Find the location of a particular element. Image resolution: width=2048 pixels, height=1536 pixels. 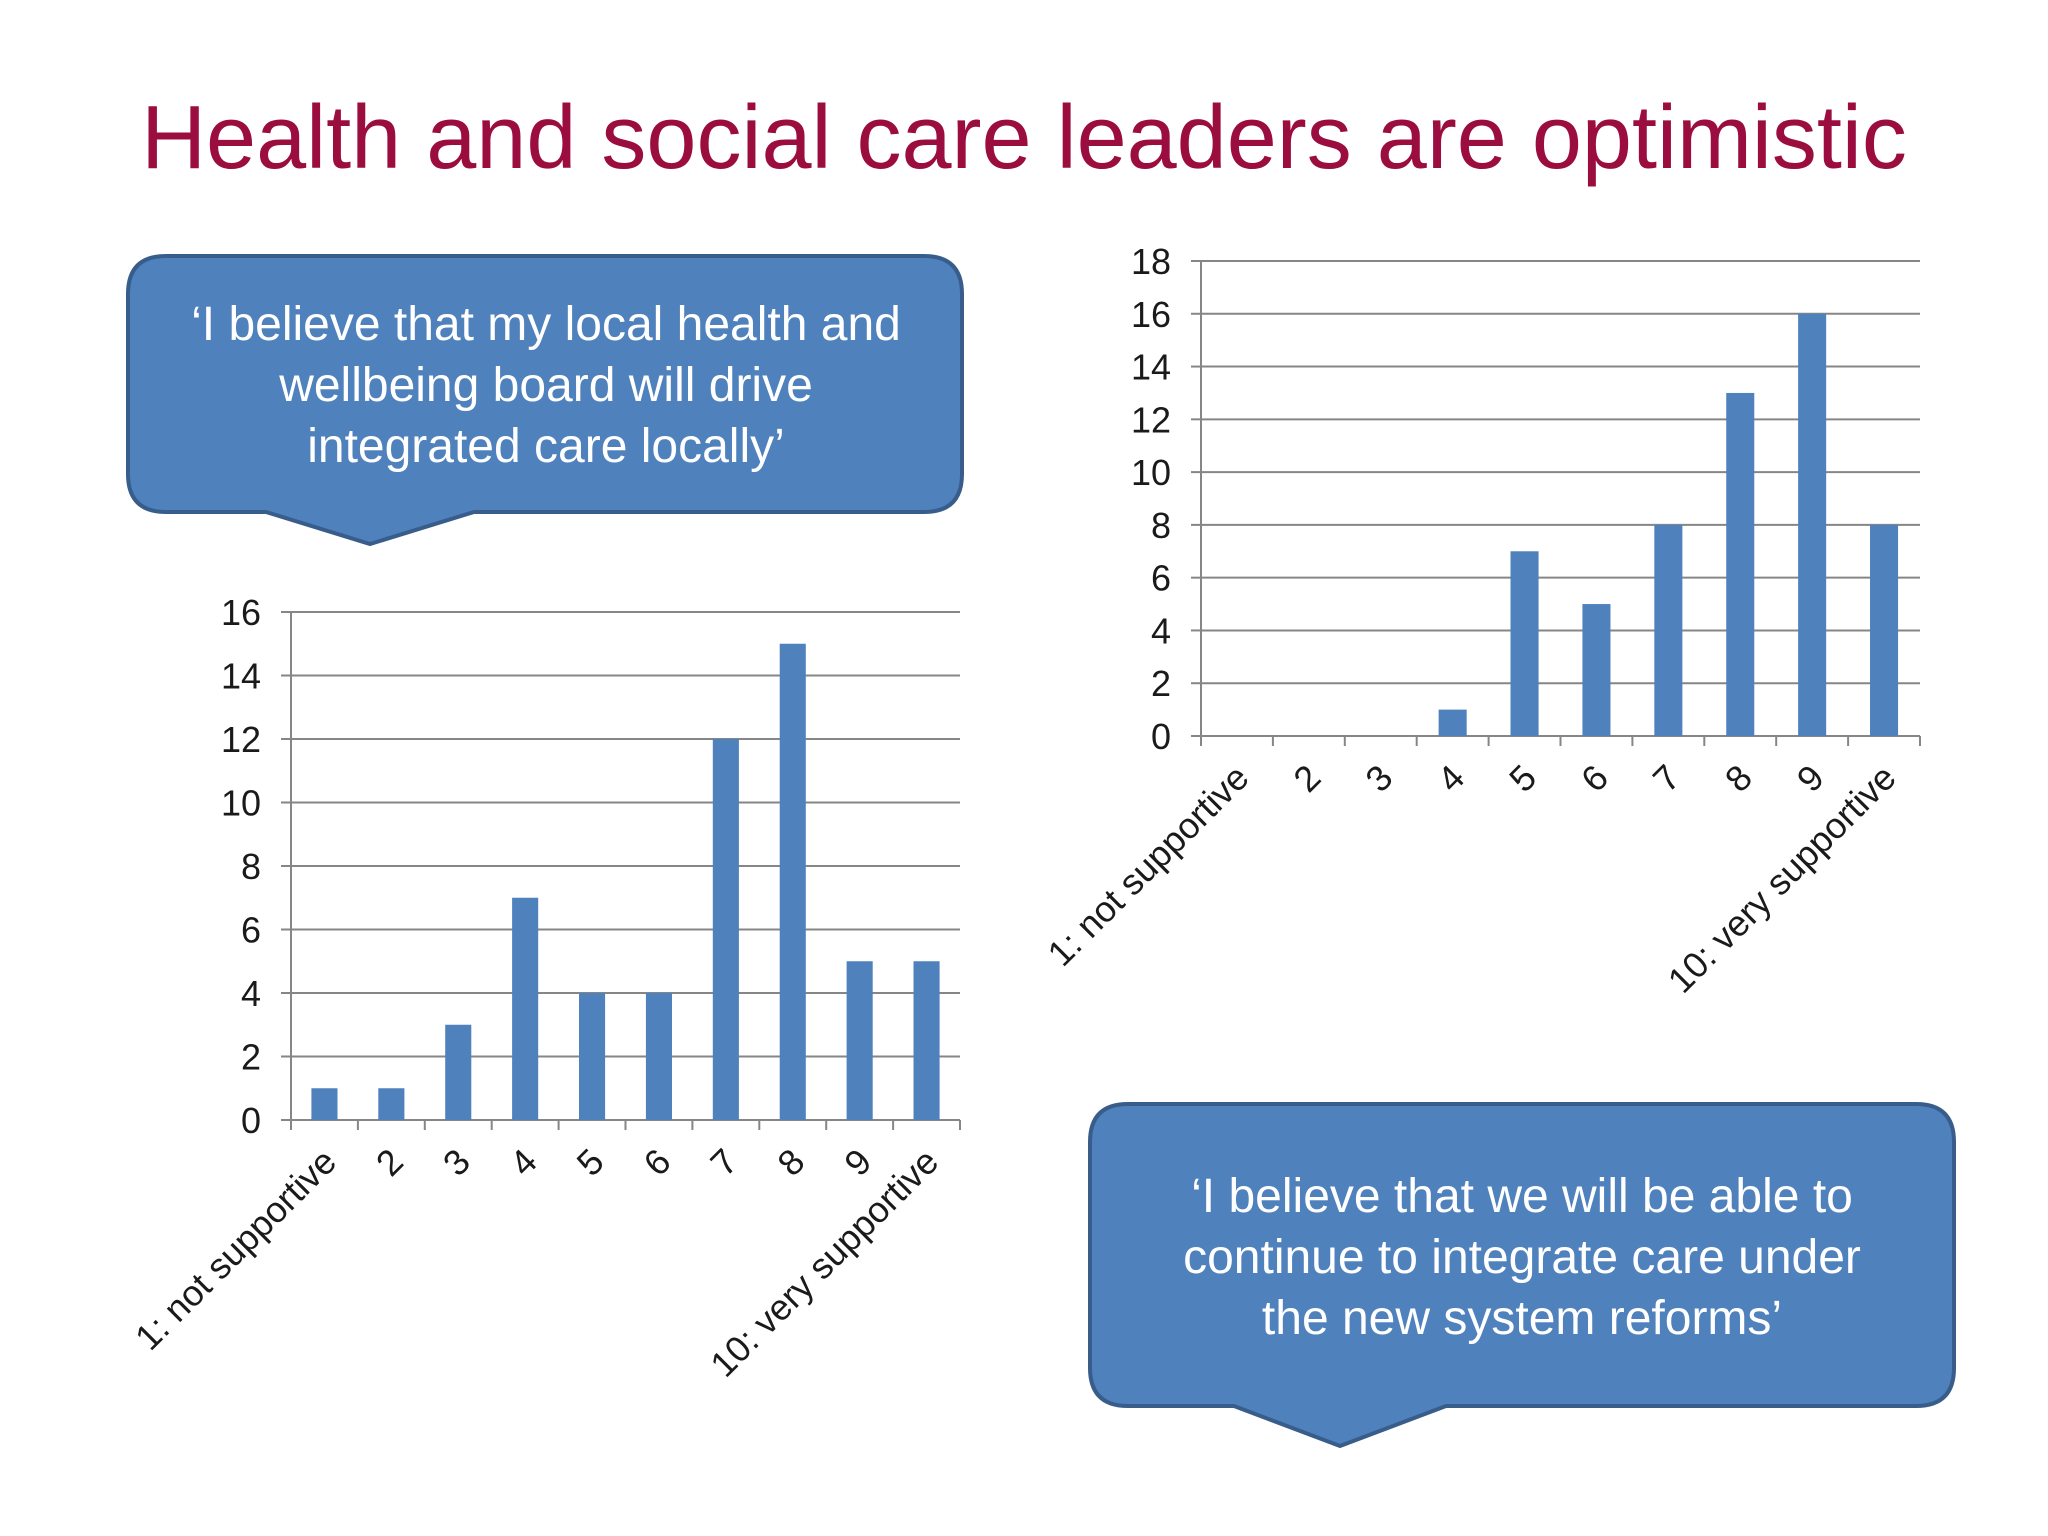

x-tick-label: 7 is located at coordinates (1666, 778).